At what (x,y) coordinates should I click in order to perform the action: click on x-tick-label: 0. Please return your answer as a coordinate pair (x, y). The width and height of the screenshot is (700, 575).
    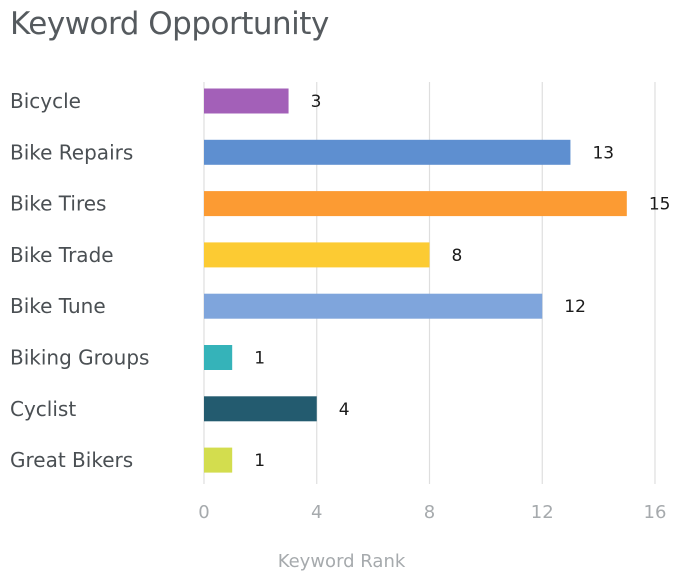
    Looking at the image, I should click on (203, 512).